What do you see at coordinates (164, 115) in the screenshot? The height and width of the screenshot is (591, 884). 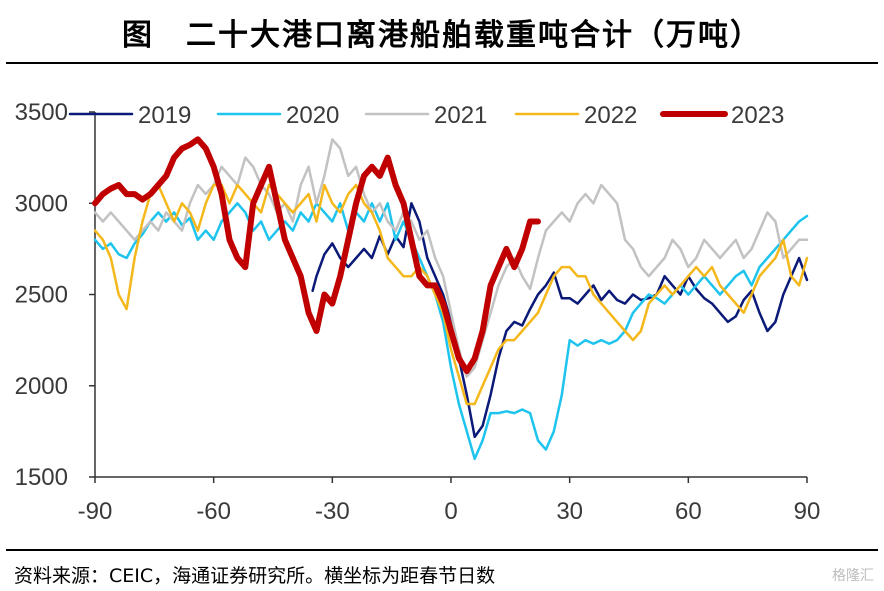 I see `legend-label-2019: 2019` at bounding box center [164, 115].